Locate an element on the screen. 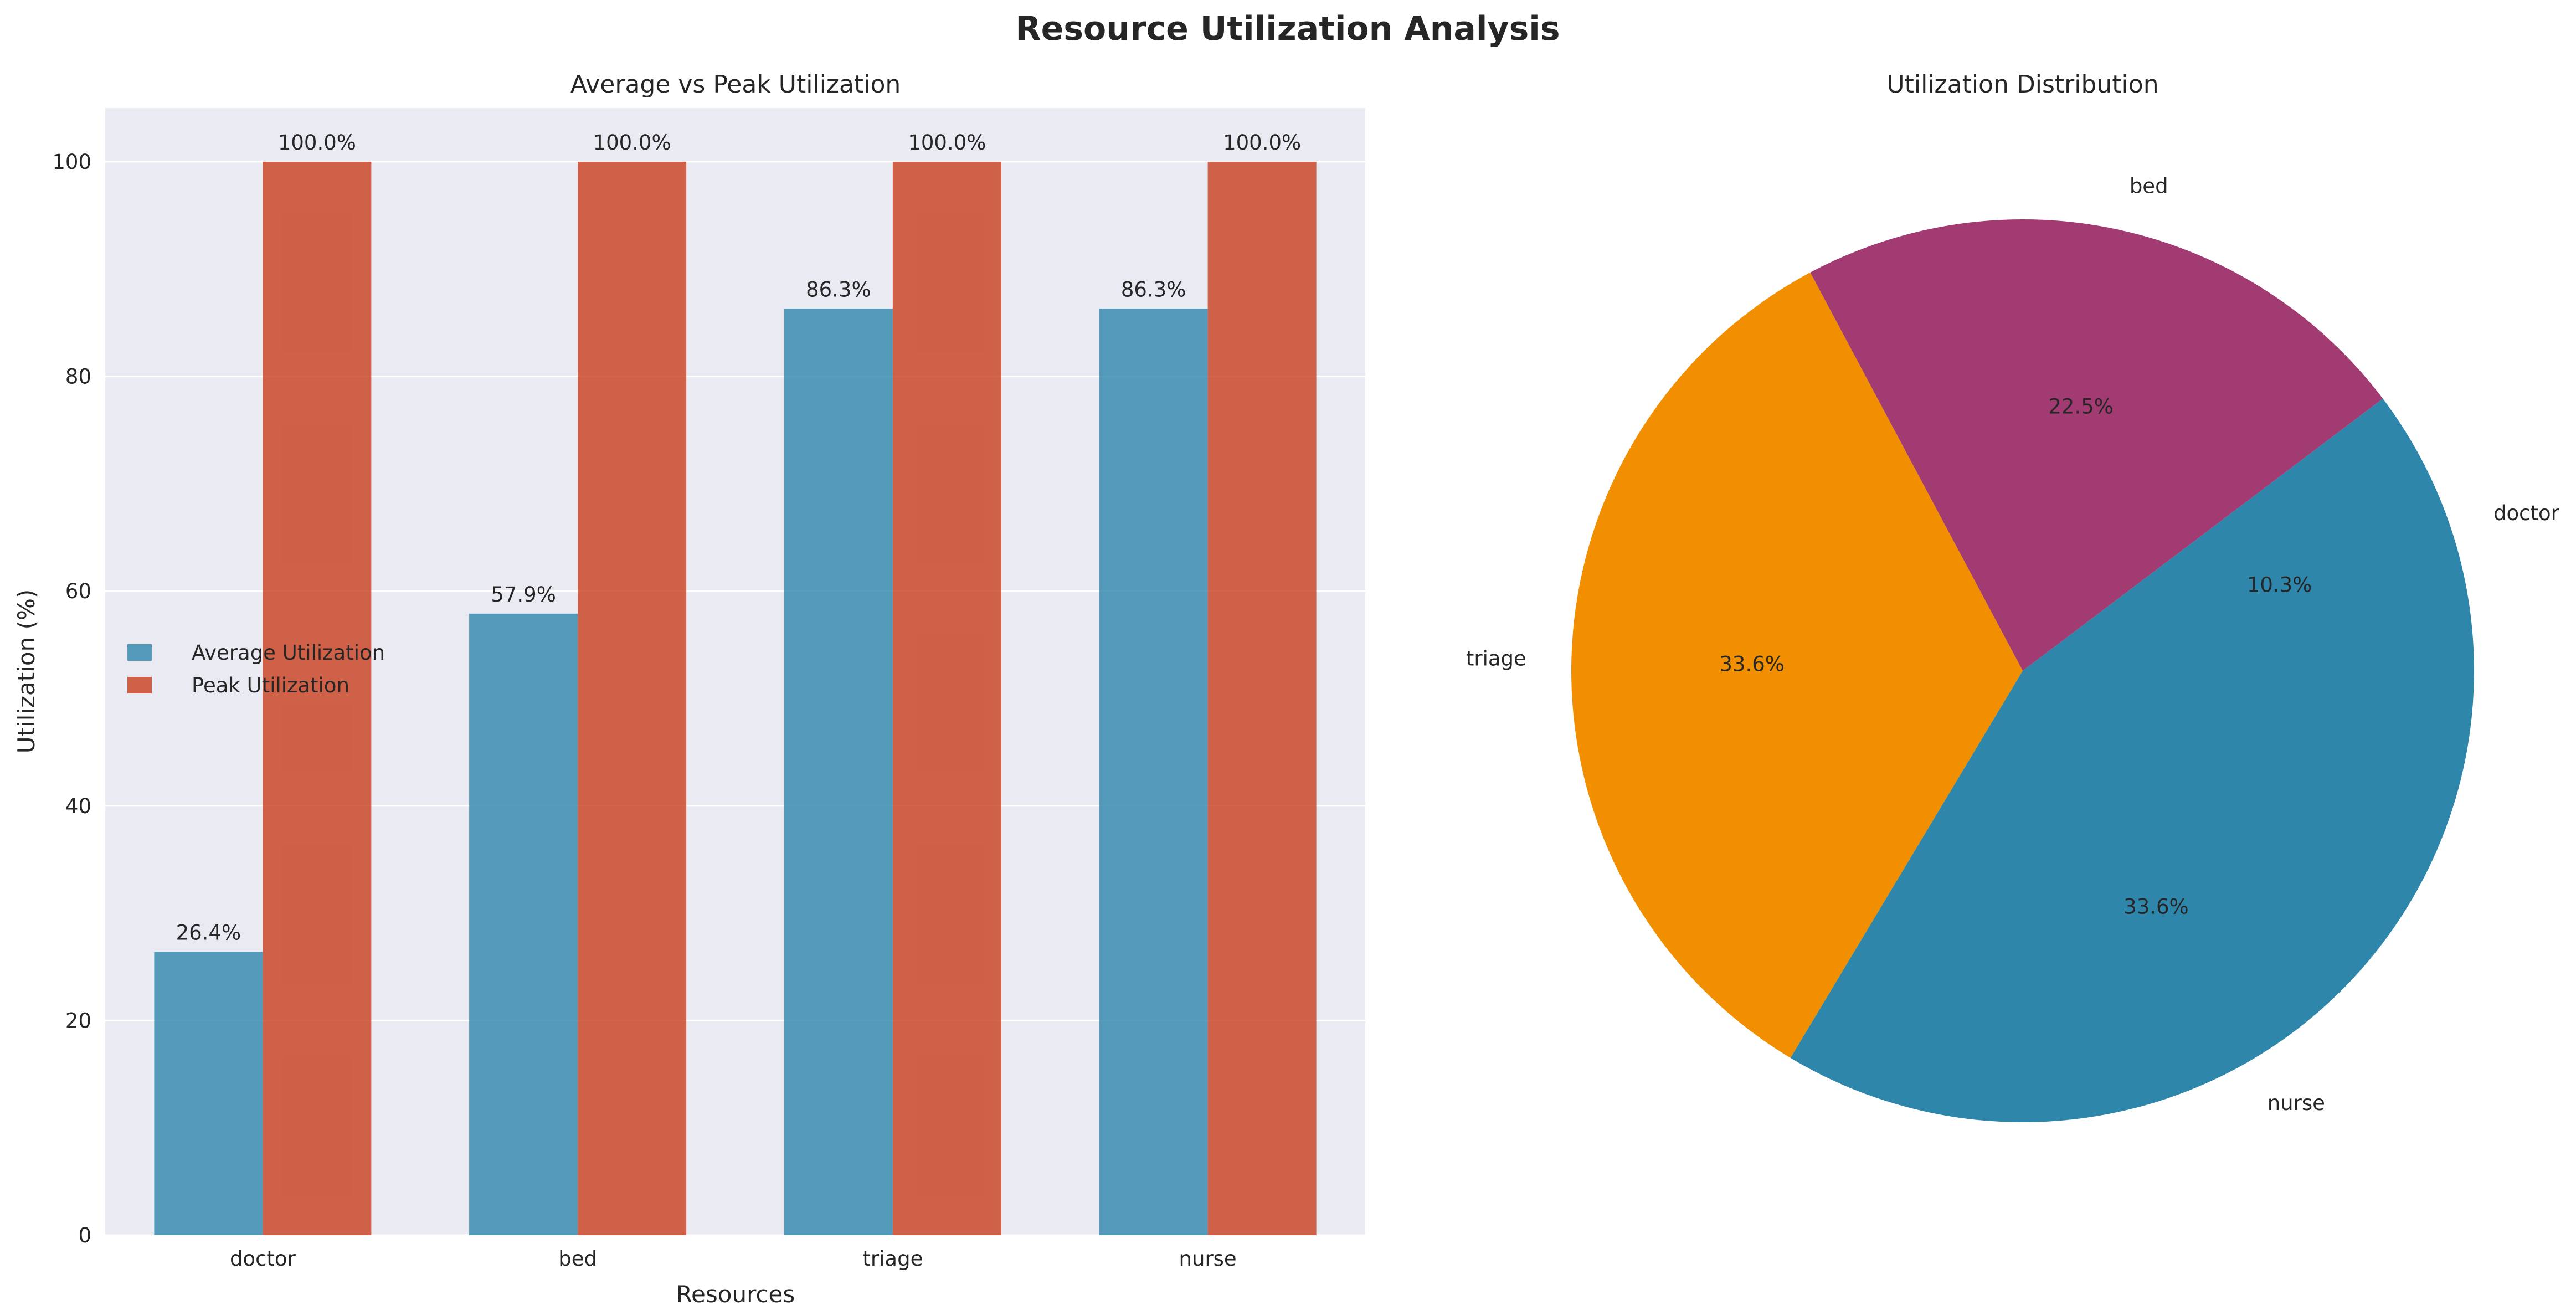 The height and width of the screenshot is (1310, 2576). pie-slice-triage is located at coordinates (1797, 665).